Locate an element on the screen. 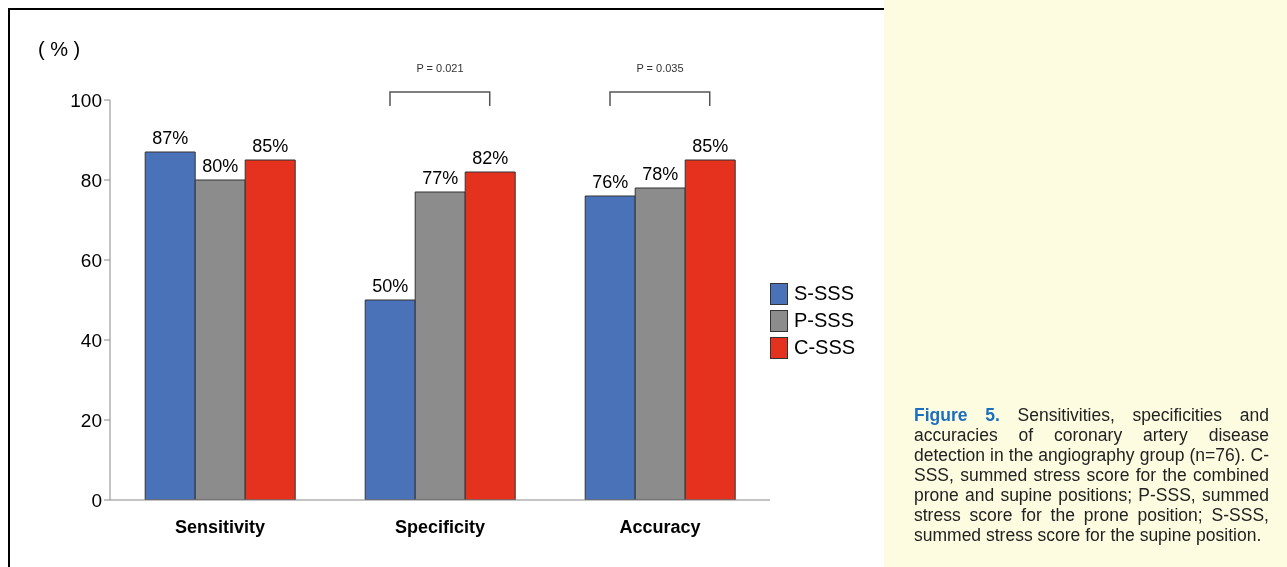 The width and height of the screenshot is (1287, 567). data-label: 50% is located at coordinates (390, 286).